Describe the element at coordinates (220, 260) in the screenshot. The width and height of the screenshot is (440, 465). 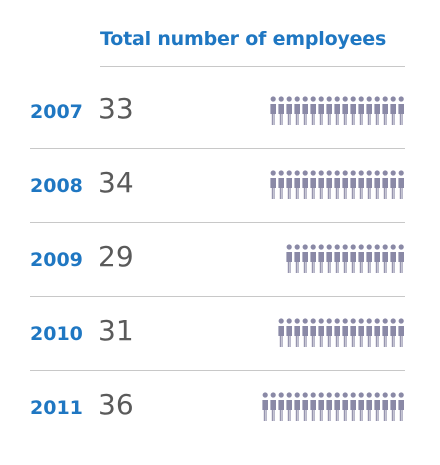
I see `row-2009: 2009 29` at that location.